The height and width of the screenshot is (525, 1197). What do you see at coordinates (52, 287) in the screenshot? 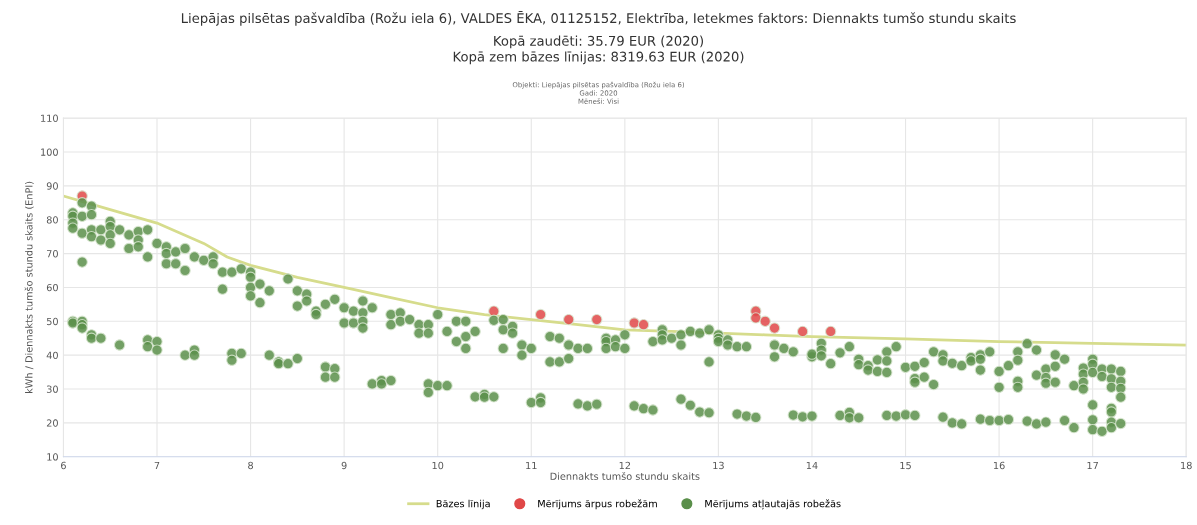
I see `y-tick-label: 60` at bounding box center [52, 287].